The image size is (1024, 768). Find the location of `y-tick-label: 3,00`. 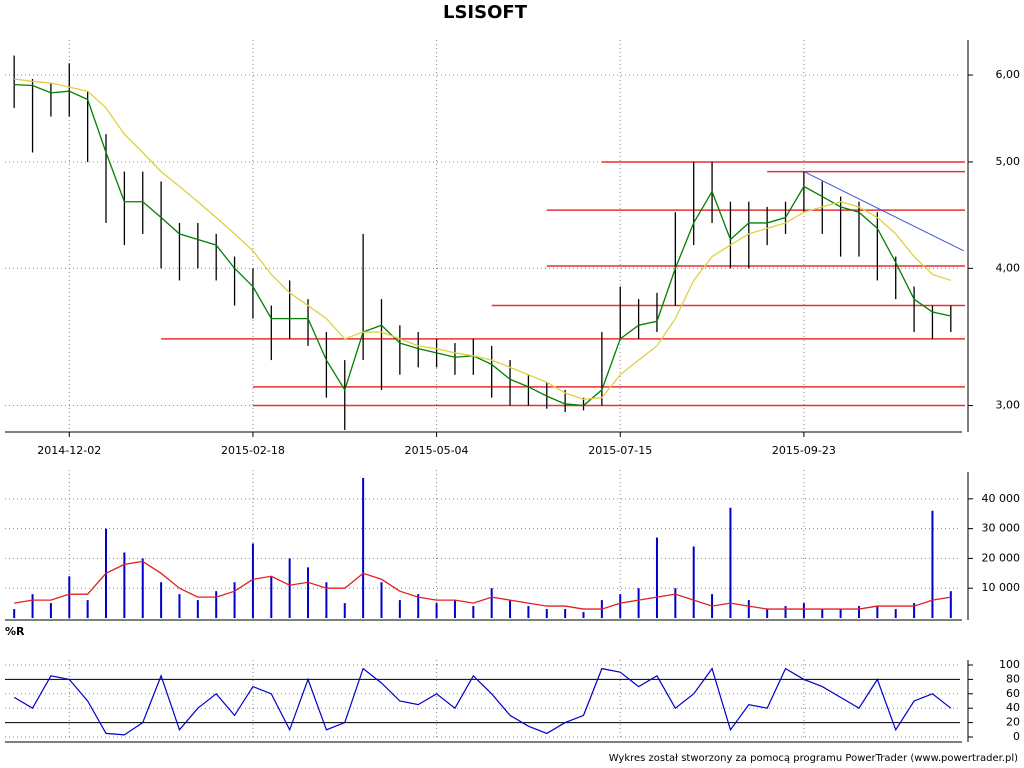

y-tick-label: 3,00 is located at coordinates (1008, 405).